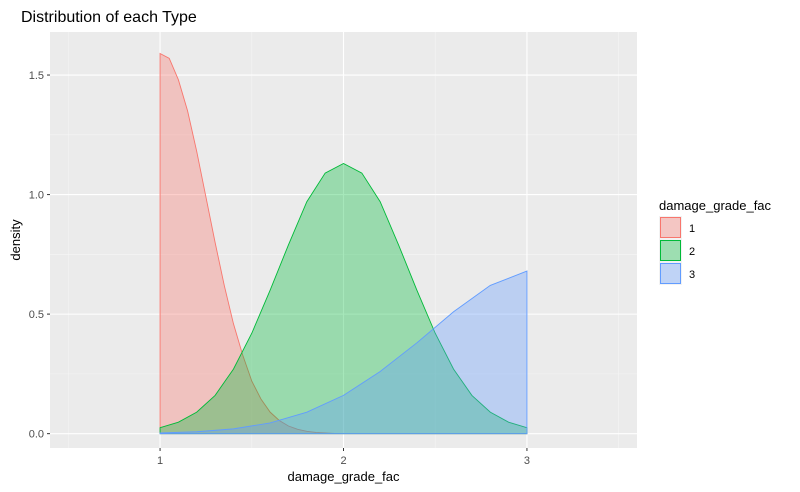 The image size is (800, 492). Describe the element at coordinates (343, 461) in the screenshot. I see `x-tick-label: 2` at that location.